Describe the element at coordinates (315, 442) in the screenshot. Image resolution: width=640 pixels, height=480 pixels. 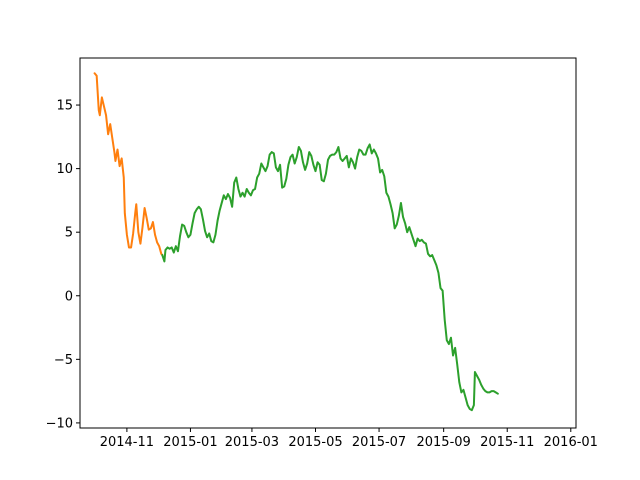
I see `x-tick-label: 2015-05` at that location.